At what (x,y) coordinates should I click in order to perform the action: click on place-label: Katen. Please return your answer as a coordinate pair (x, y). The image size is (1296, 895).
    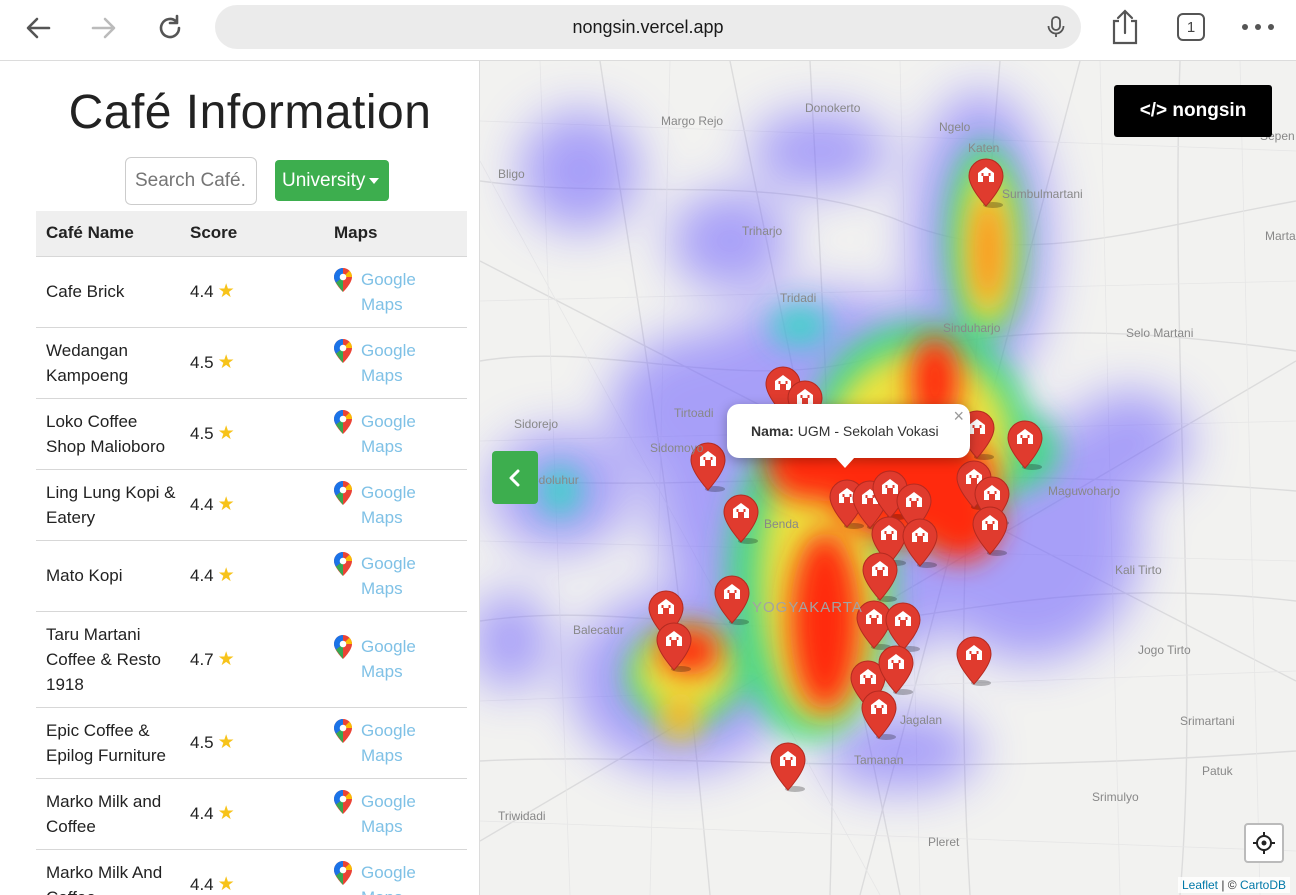
    Looking at the image, I should click on (984, 148).